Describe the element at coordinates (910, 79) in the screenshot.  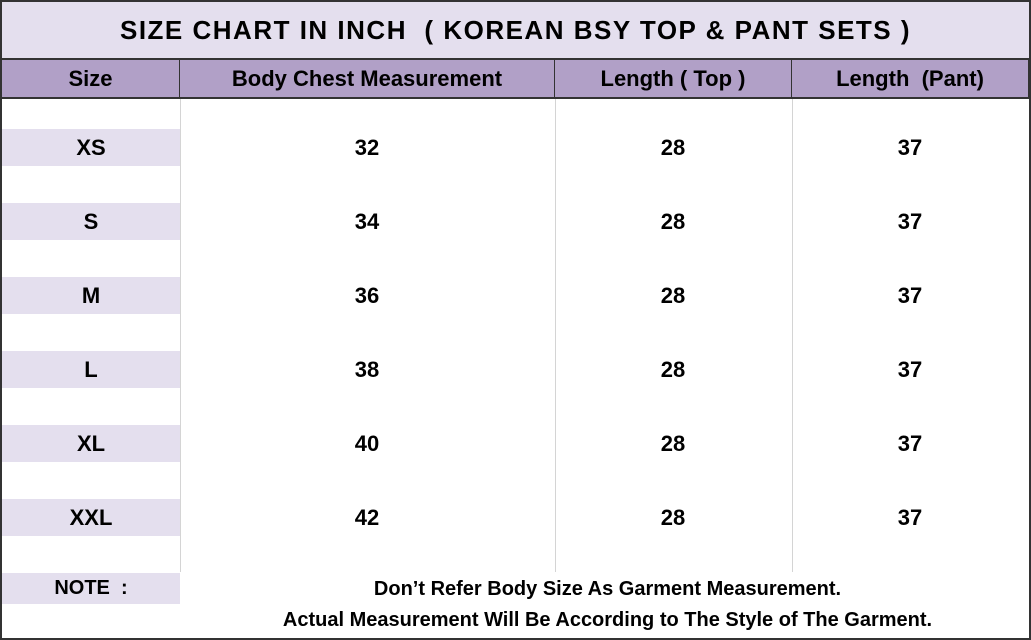
I see `column-header: Length (Pant)` at that location.